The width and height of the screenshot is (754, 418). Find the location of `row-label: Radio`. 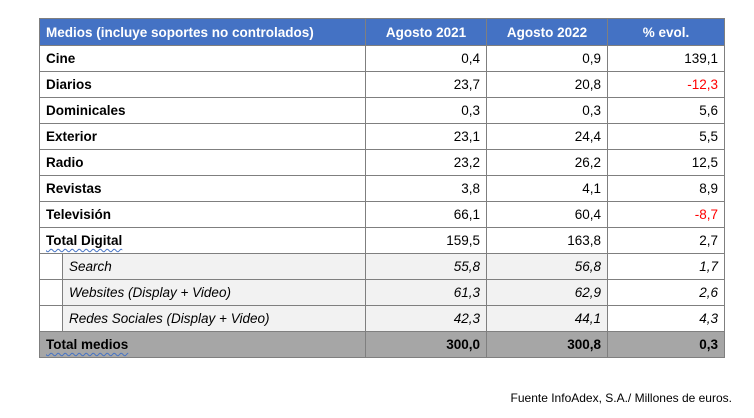

row-label: Radio is located at coordinates (202, 162).